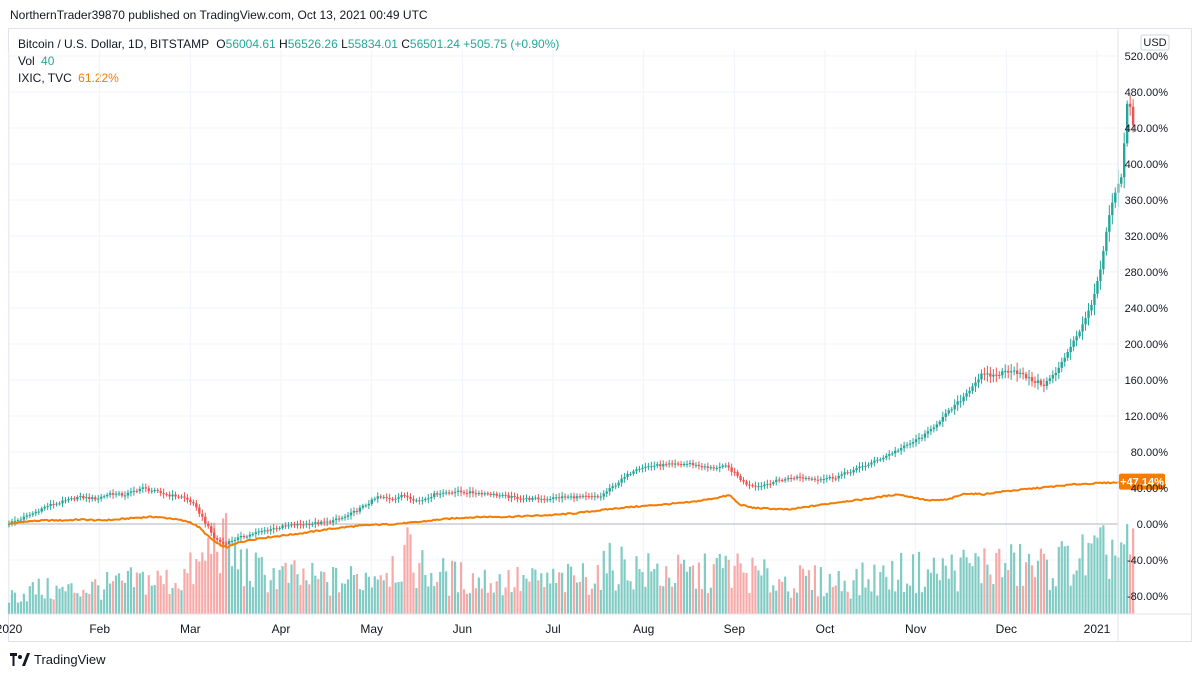 This screenshot has height=678, width=1200. I want to click on x-tick-label: Oct, so click(825, 629).